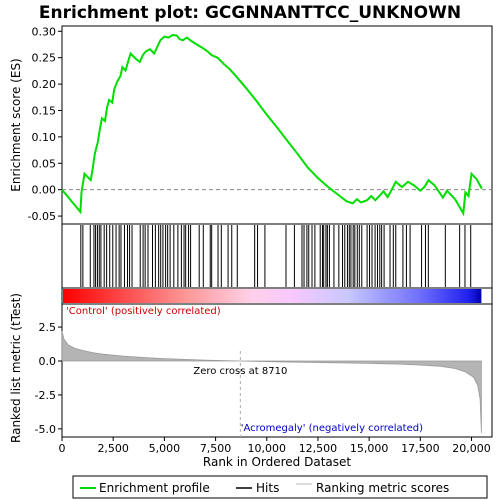 The image size is (500, 500). I want to click on hits-panel, so click(277, 256).